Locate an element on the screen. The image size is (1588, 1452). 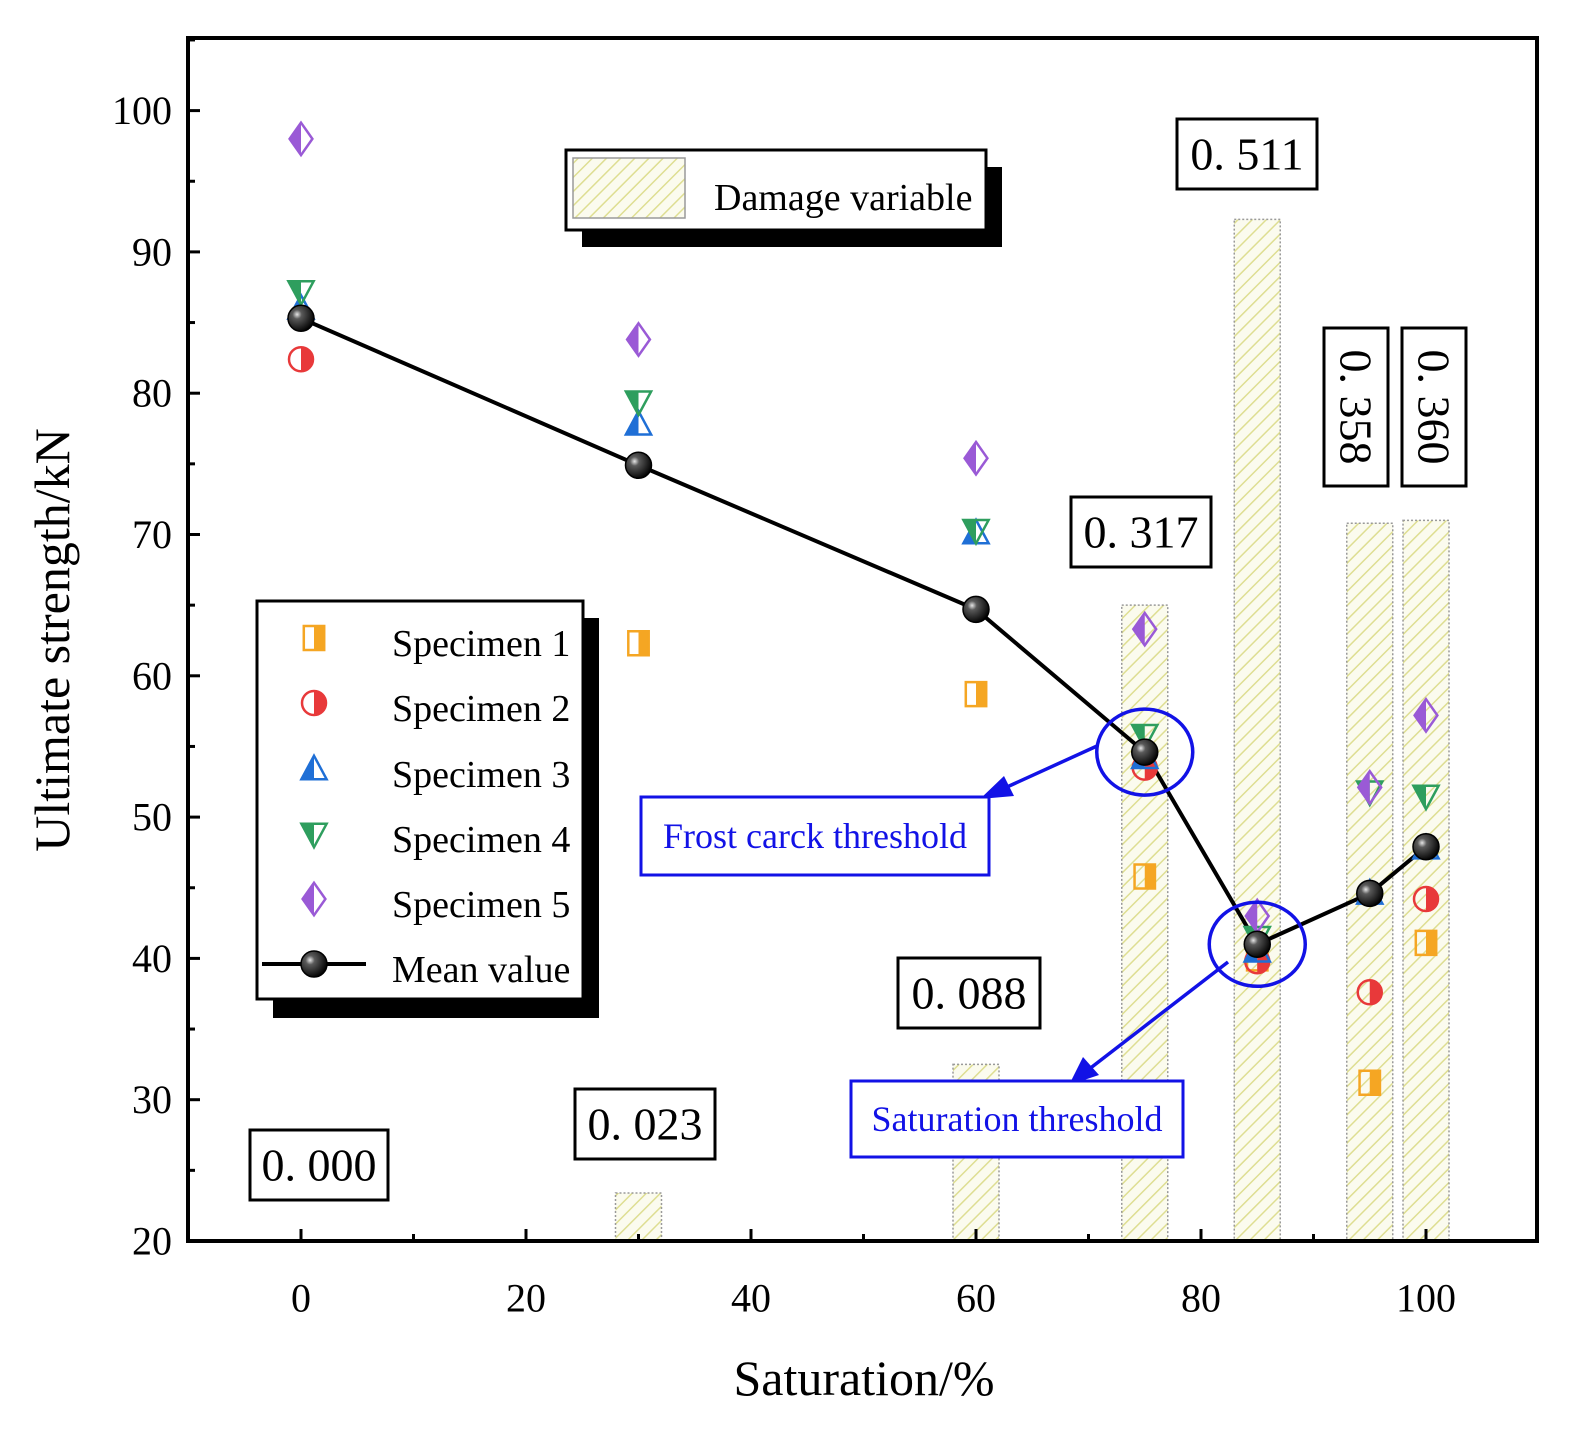
damage-label-box: 0. 317 is located at coordinates (1141, 532).